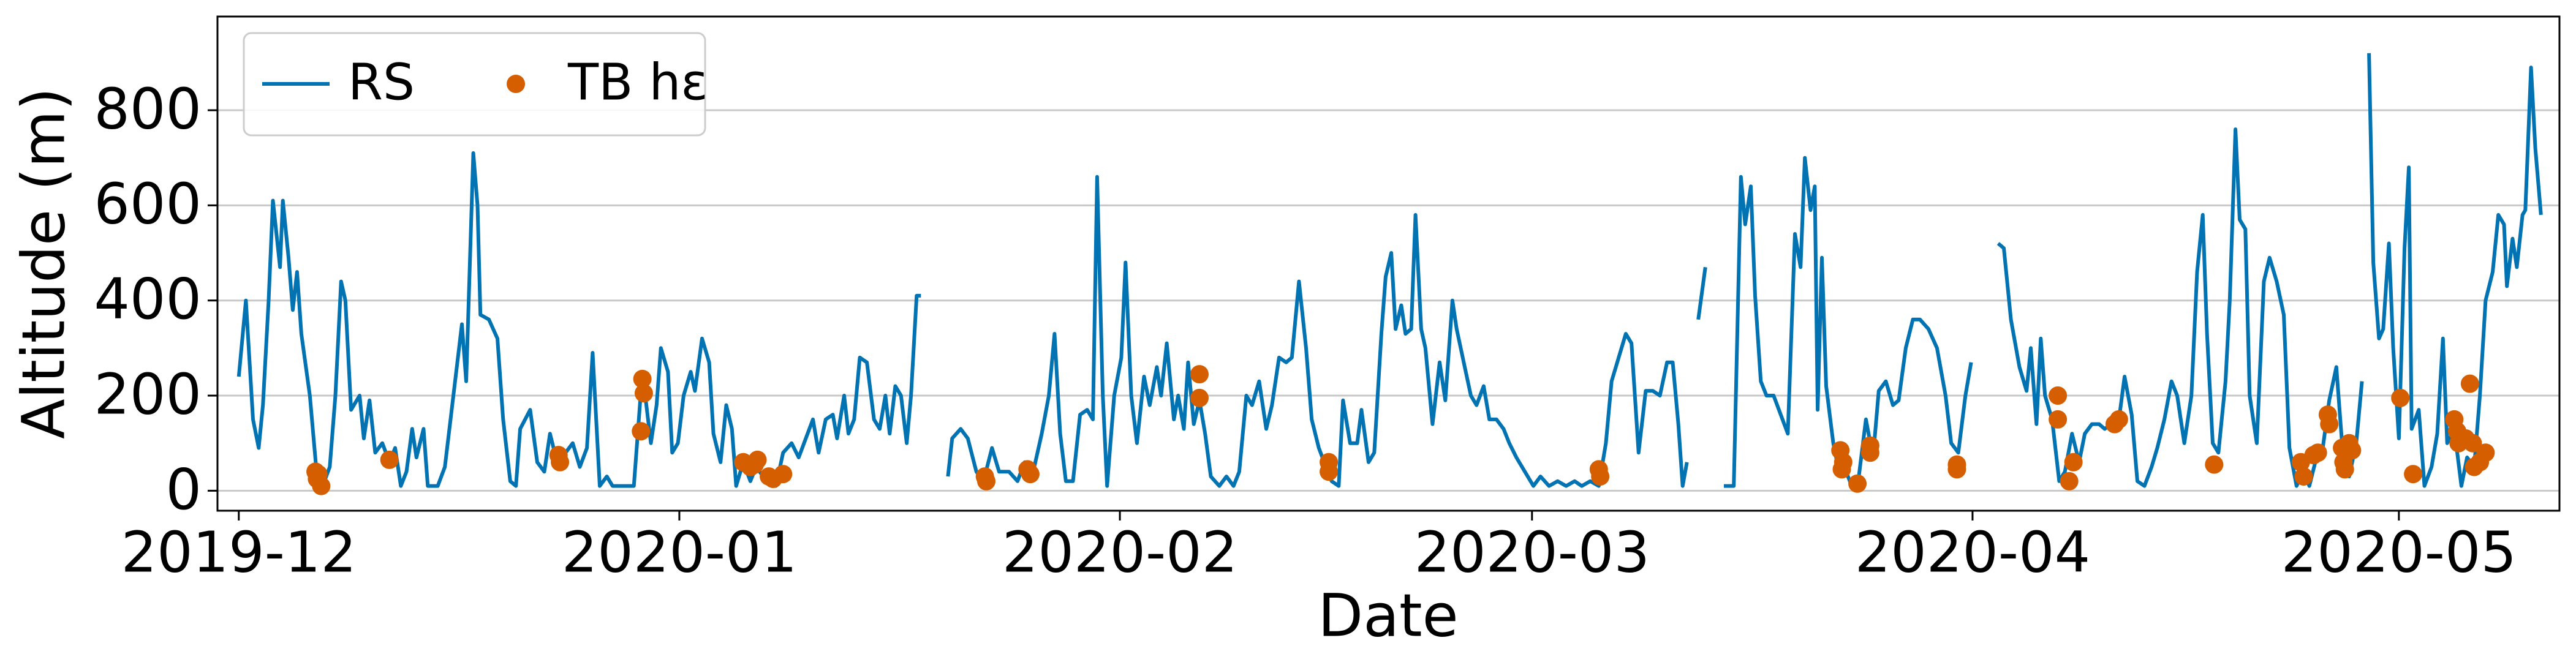 This screenshot has width=2576, height=654. I want to click on x-tick-label: 2020-04, so click(1972, 552).